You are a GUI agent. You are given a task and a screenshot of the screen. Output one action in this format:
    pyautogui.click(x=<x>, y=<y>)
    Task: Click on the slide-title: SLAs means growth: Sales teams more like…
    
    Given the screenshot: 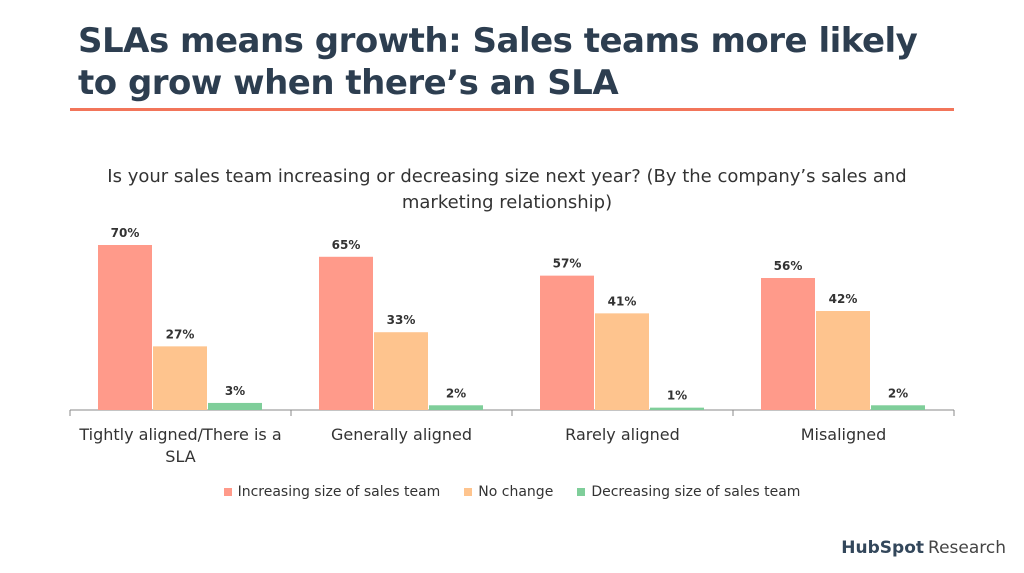 What is the action you would take?
    pyautogui.click(x=498, y=62)
    